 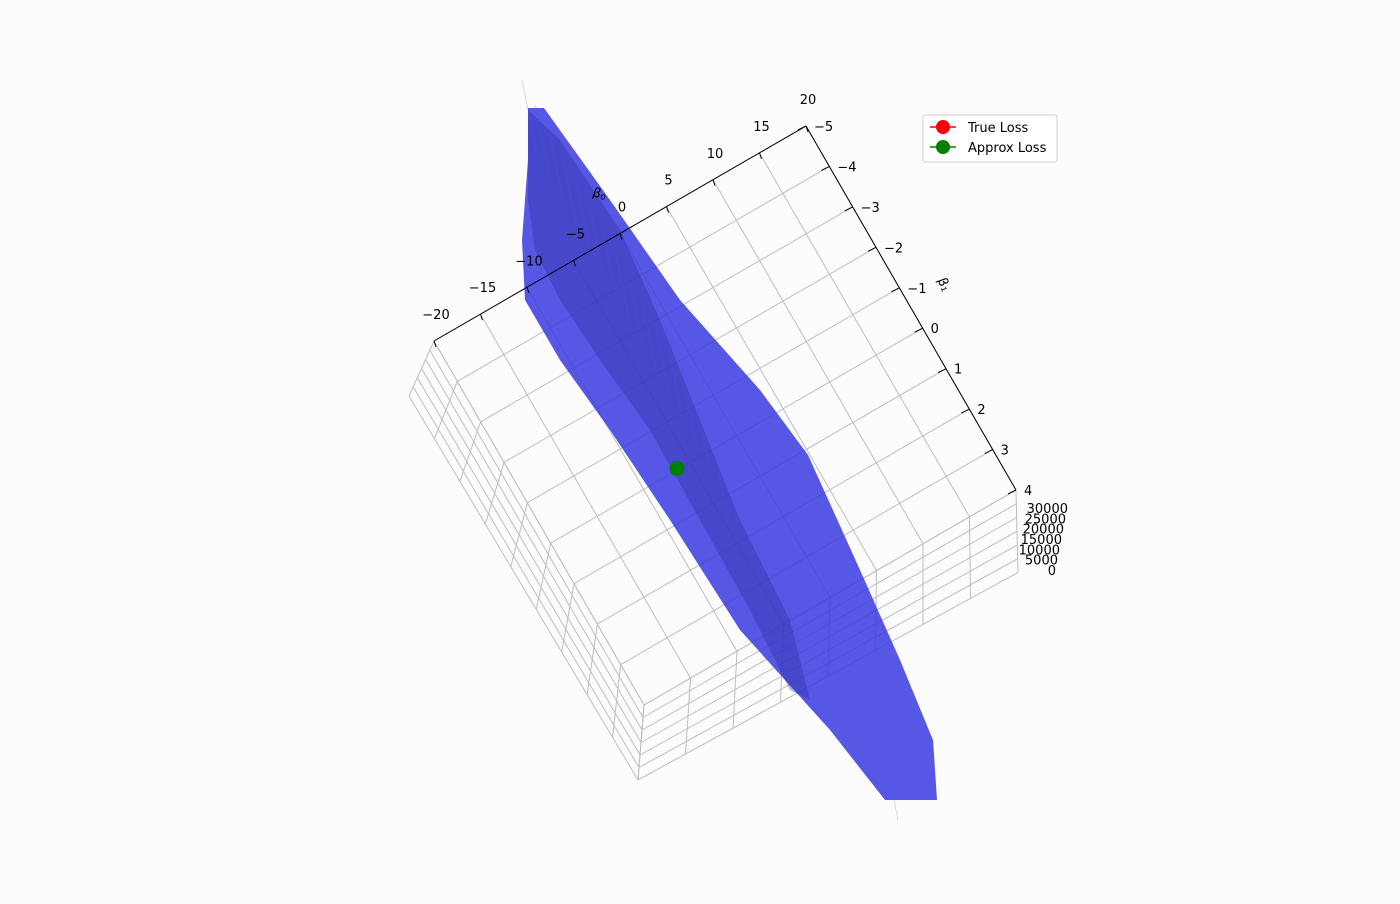 I want to click on beta1-tick-label: 0, so click(x=935, y=329).